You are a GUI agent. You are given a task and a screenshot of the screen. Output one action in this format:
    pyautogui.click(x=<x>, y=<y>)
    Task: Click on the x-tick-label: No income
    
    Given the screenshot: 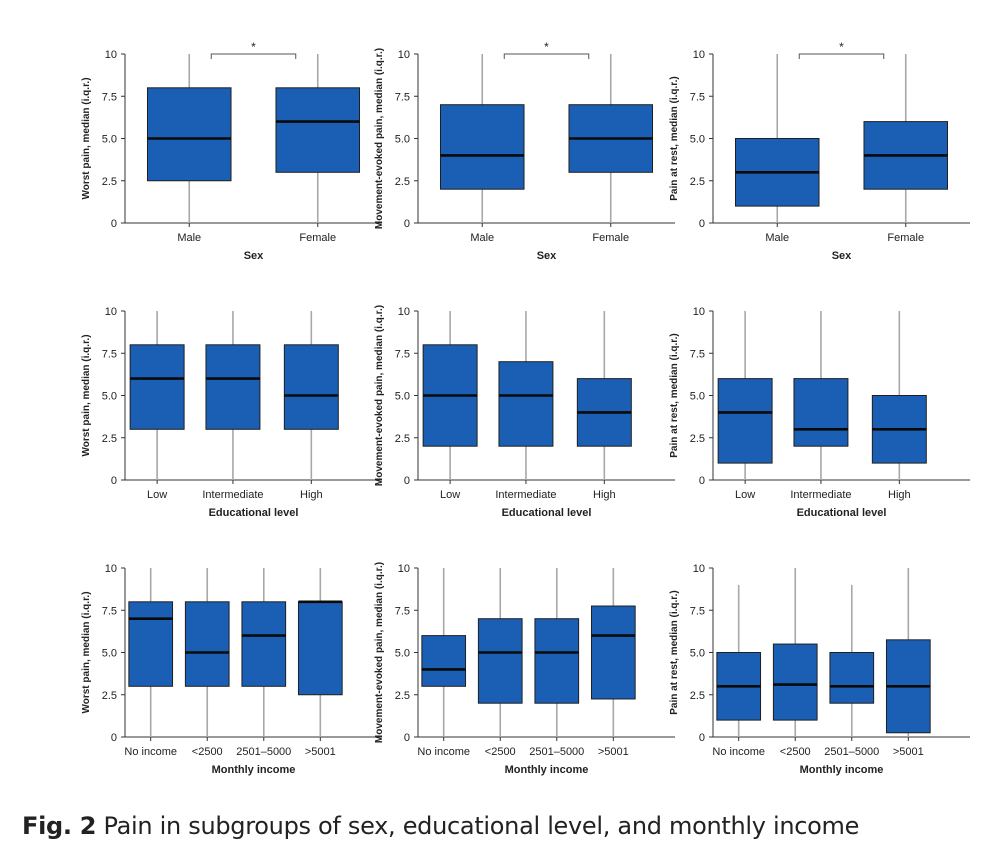 What is the action you would take?
    pyautogui.click(x=738, y=752)
    